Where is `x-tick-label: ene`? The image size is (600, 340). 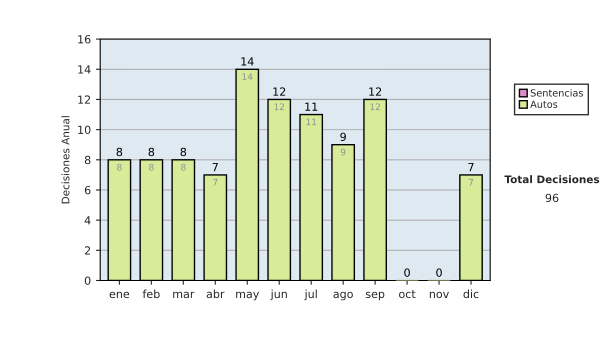
x-tick-label: ene is located at coordinates (120, 295).